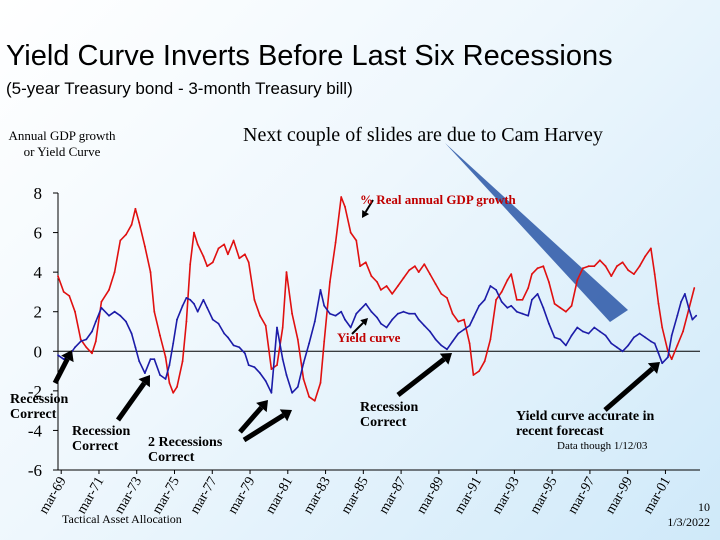  What do you see at coordinates (61, 371) in the screenshot?
I see `arrow-recession-1-shaft` at bounding box center [61, 371].